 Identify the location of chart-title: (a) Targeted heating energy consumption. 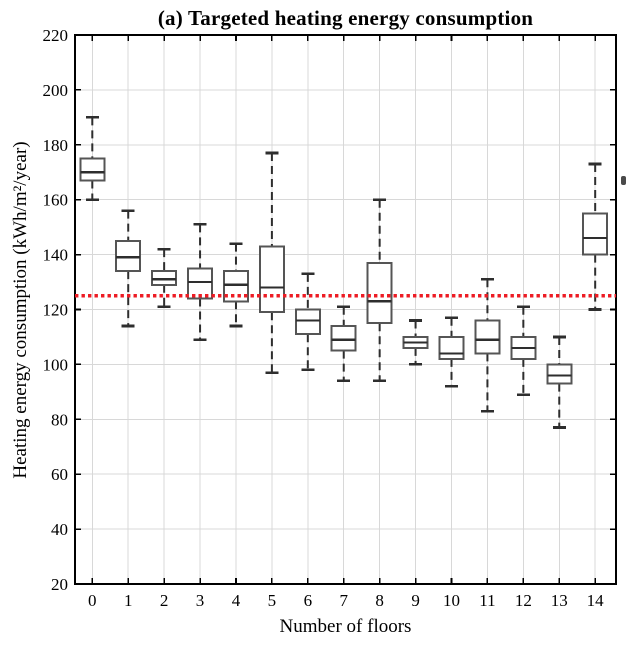
(345, 18).